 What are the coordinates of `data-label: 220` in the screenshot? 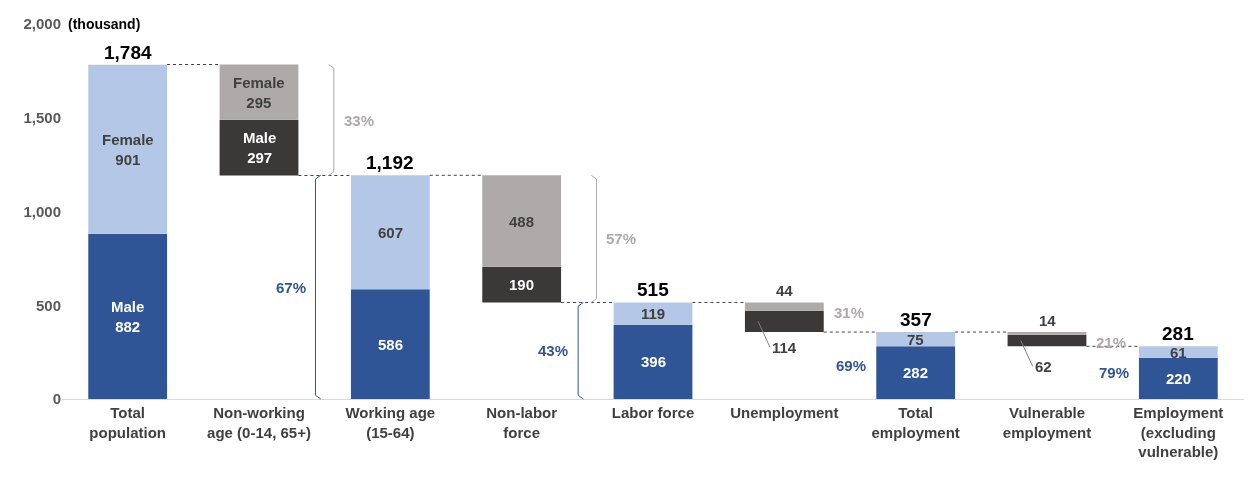 It's located at (1179, 378).